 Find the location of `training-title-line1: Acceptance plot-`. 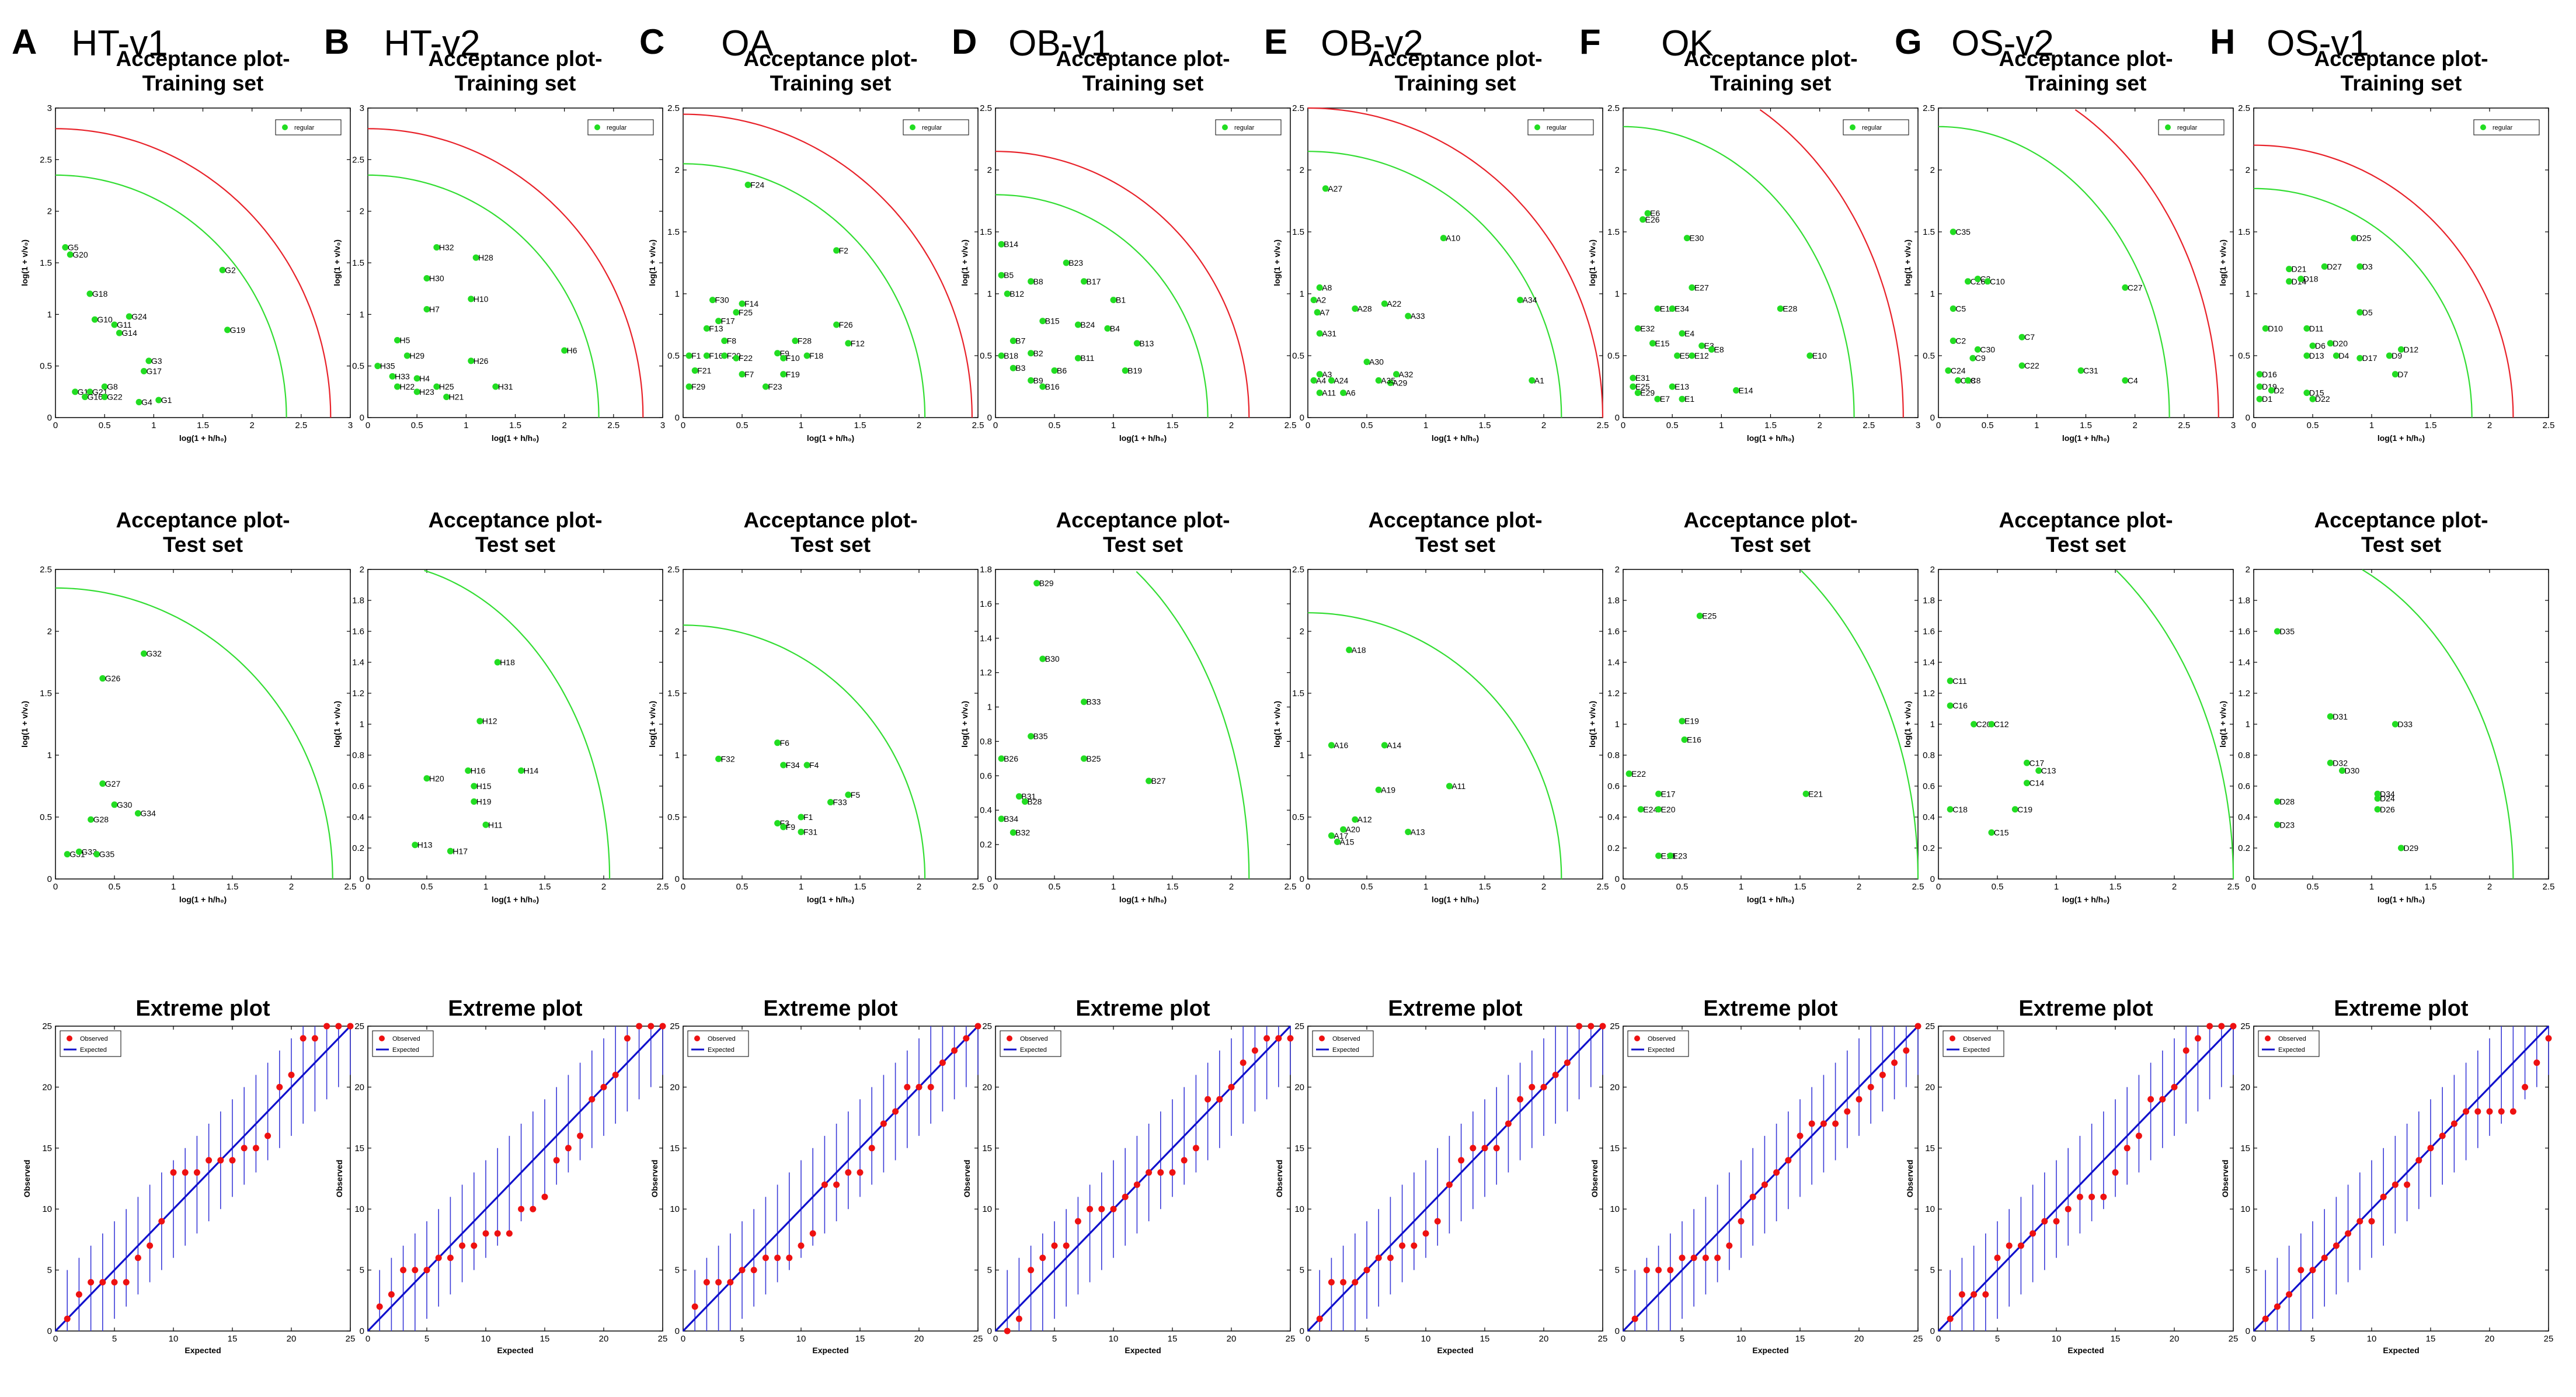

training-title-line1: Acceptance plot- is located at coordinates (1455, 59).